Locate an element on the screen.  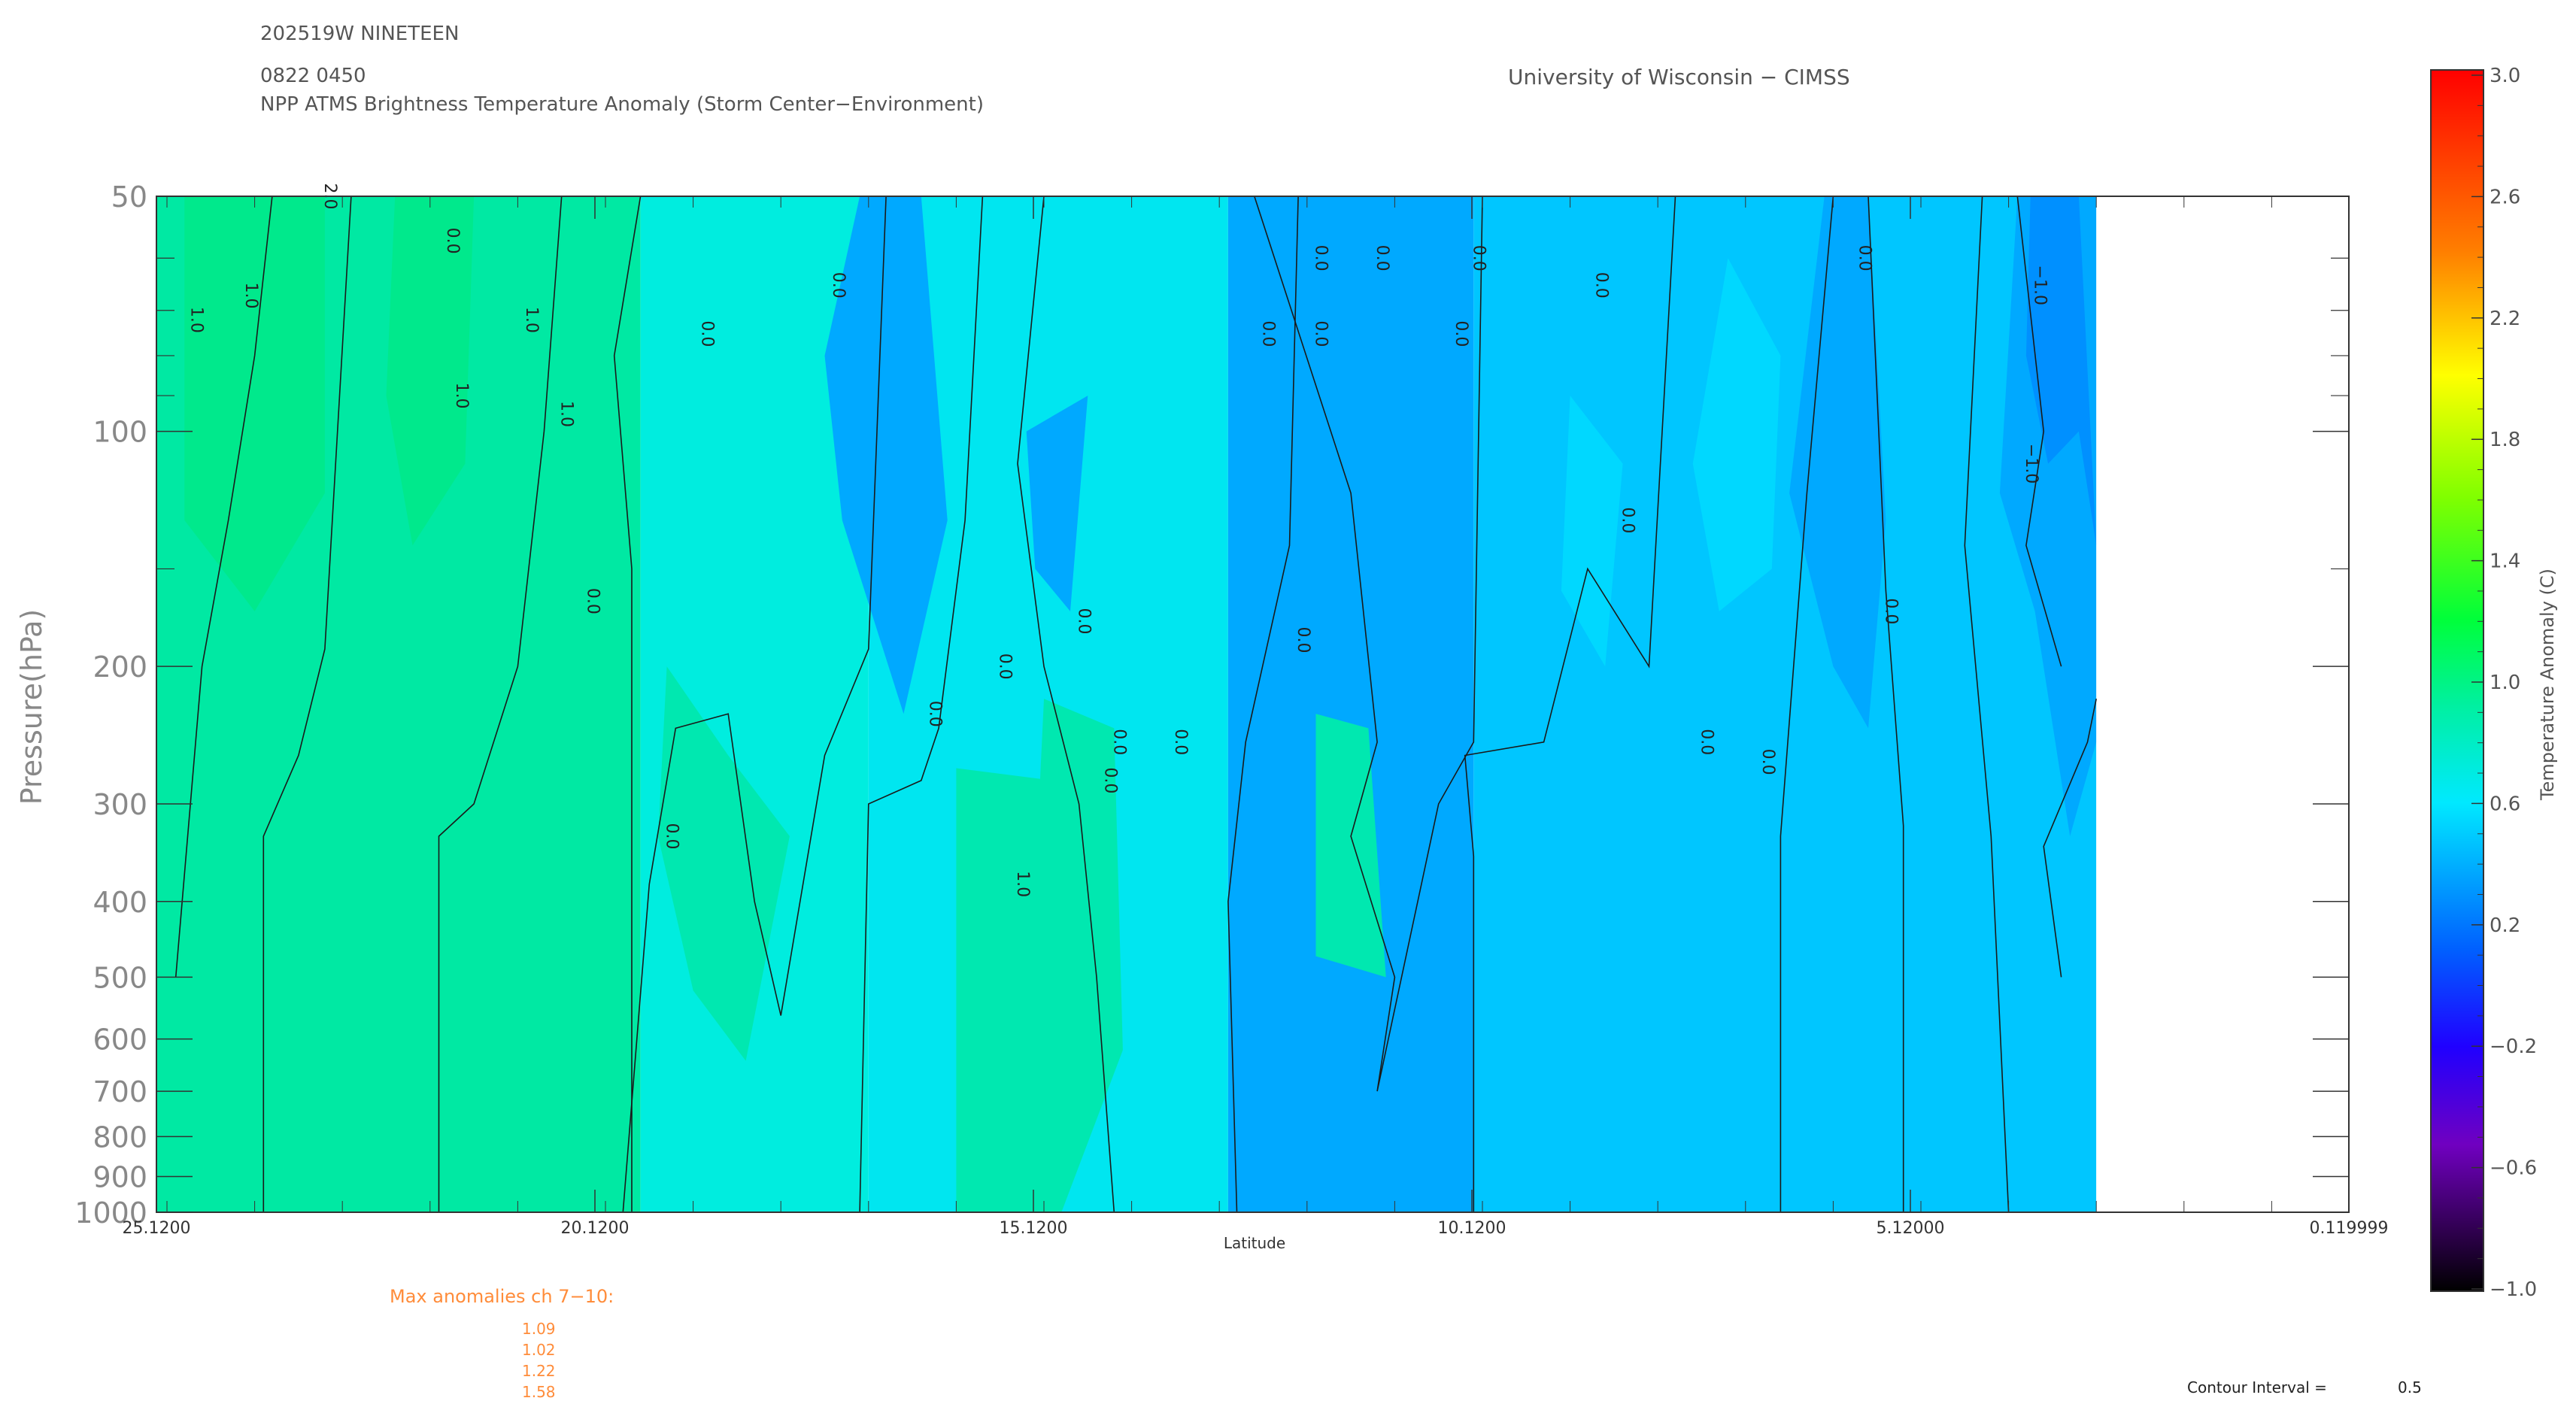
colorbar-tick-label: −1.0 is located at coordinates (2513, 1290).